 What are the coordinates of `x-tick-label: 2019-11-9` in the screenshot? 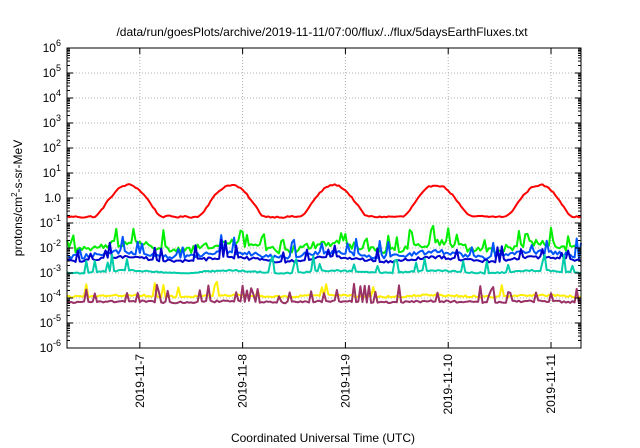 It's located at (345, 381).